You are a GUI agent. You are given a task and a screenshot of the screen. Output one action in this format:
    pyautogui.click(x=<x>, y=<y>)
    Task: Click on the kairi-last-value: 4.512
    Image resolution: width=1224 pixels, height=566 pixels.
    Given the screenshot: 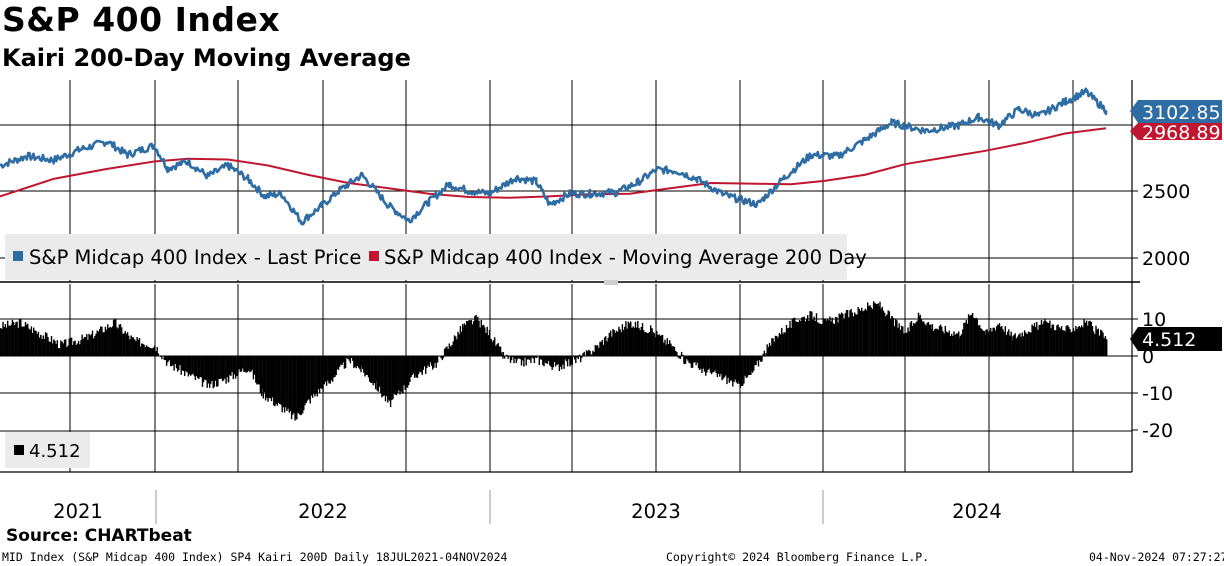 What is the action you would take?
    pyautogui.click(x=1169, y=340)
    